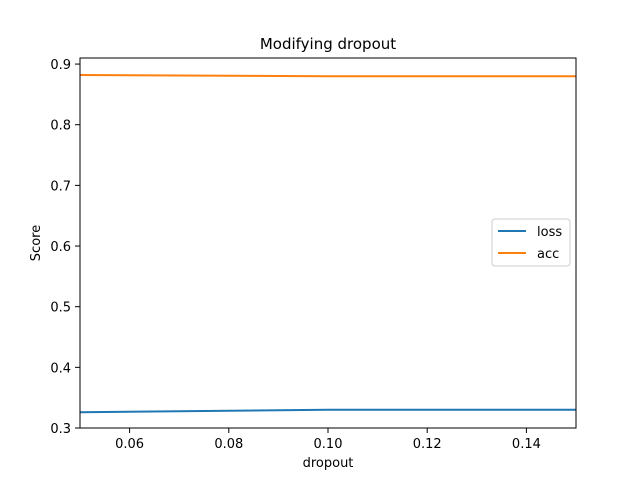  What do you see at coordinates (60, 368) in the screenshot?
I see `y-tick-label: 0.4` at bounding box center [60, 368].